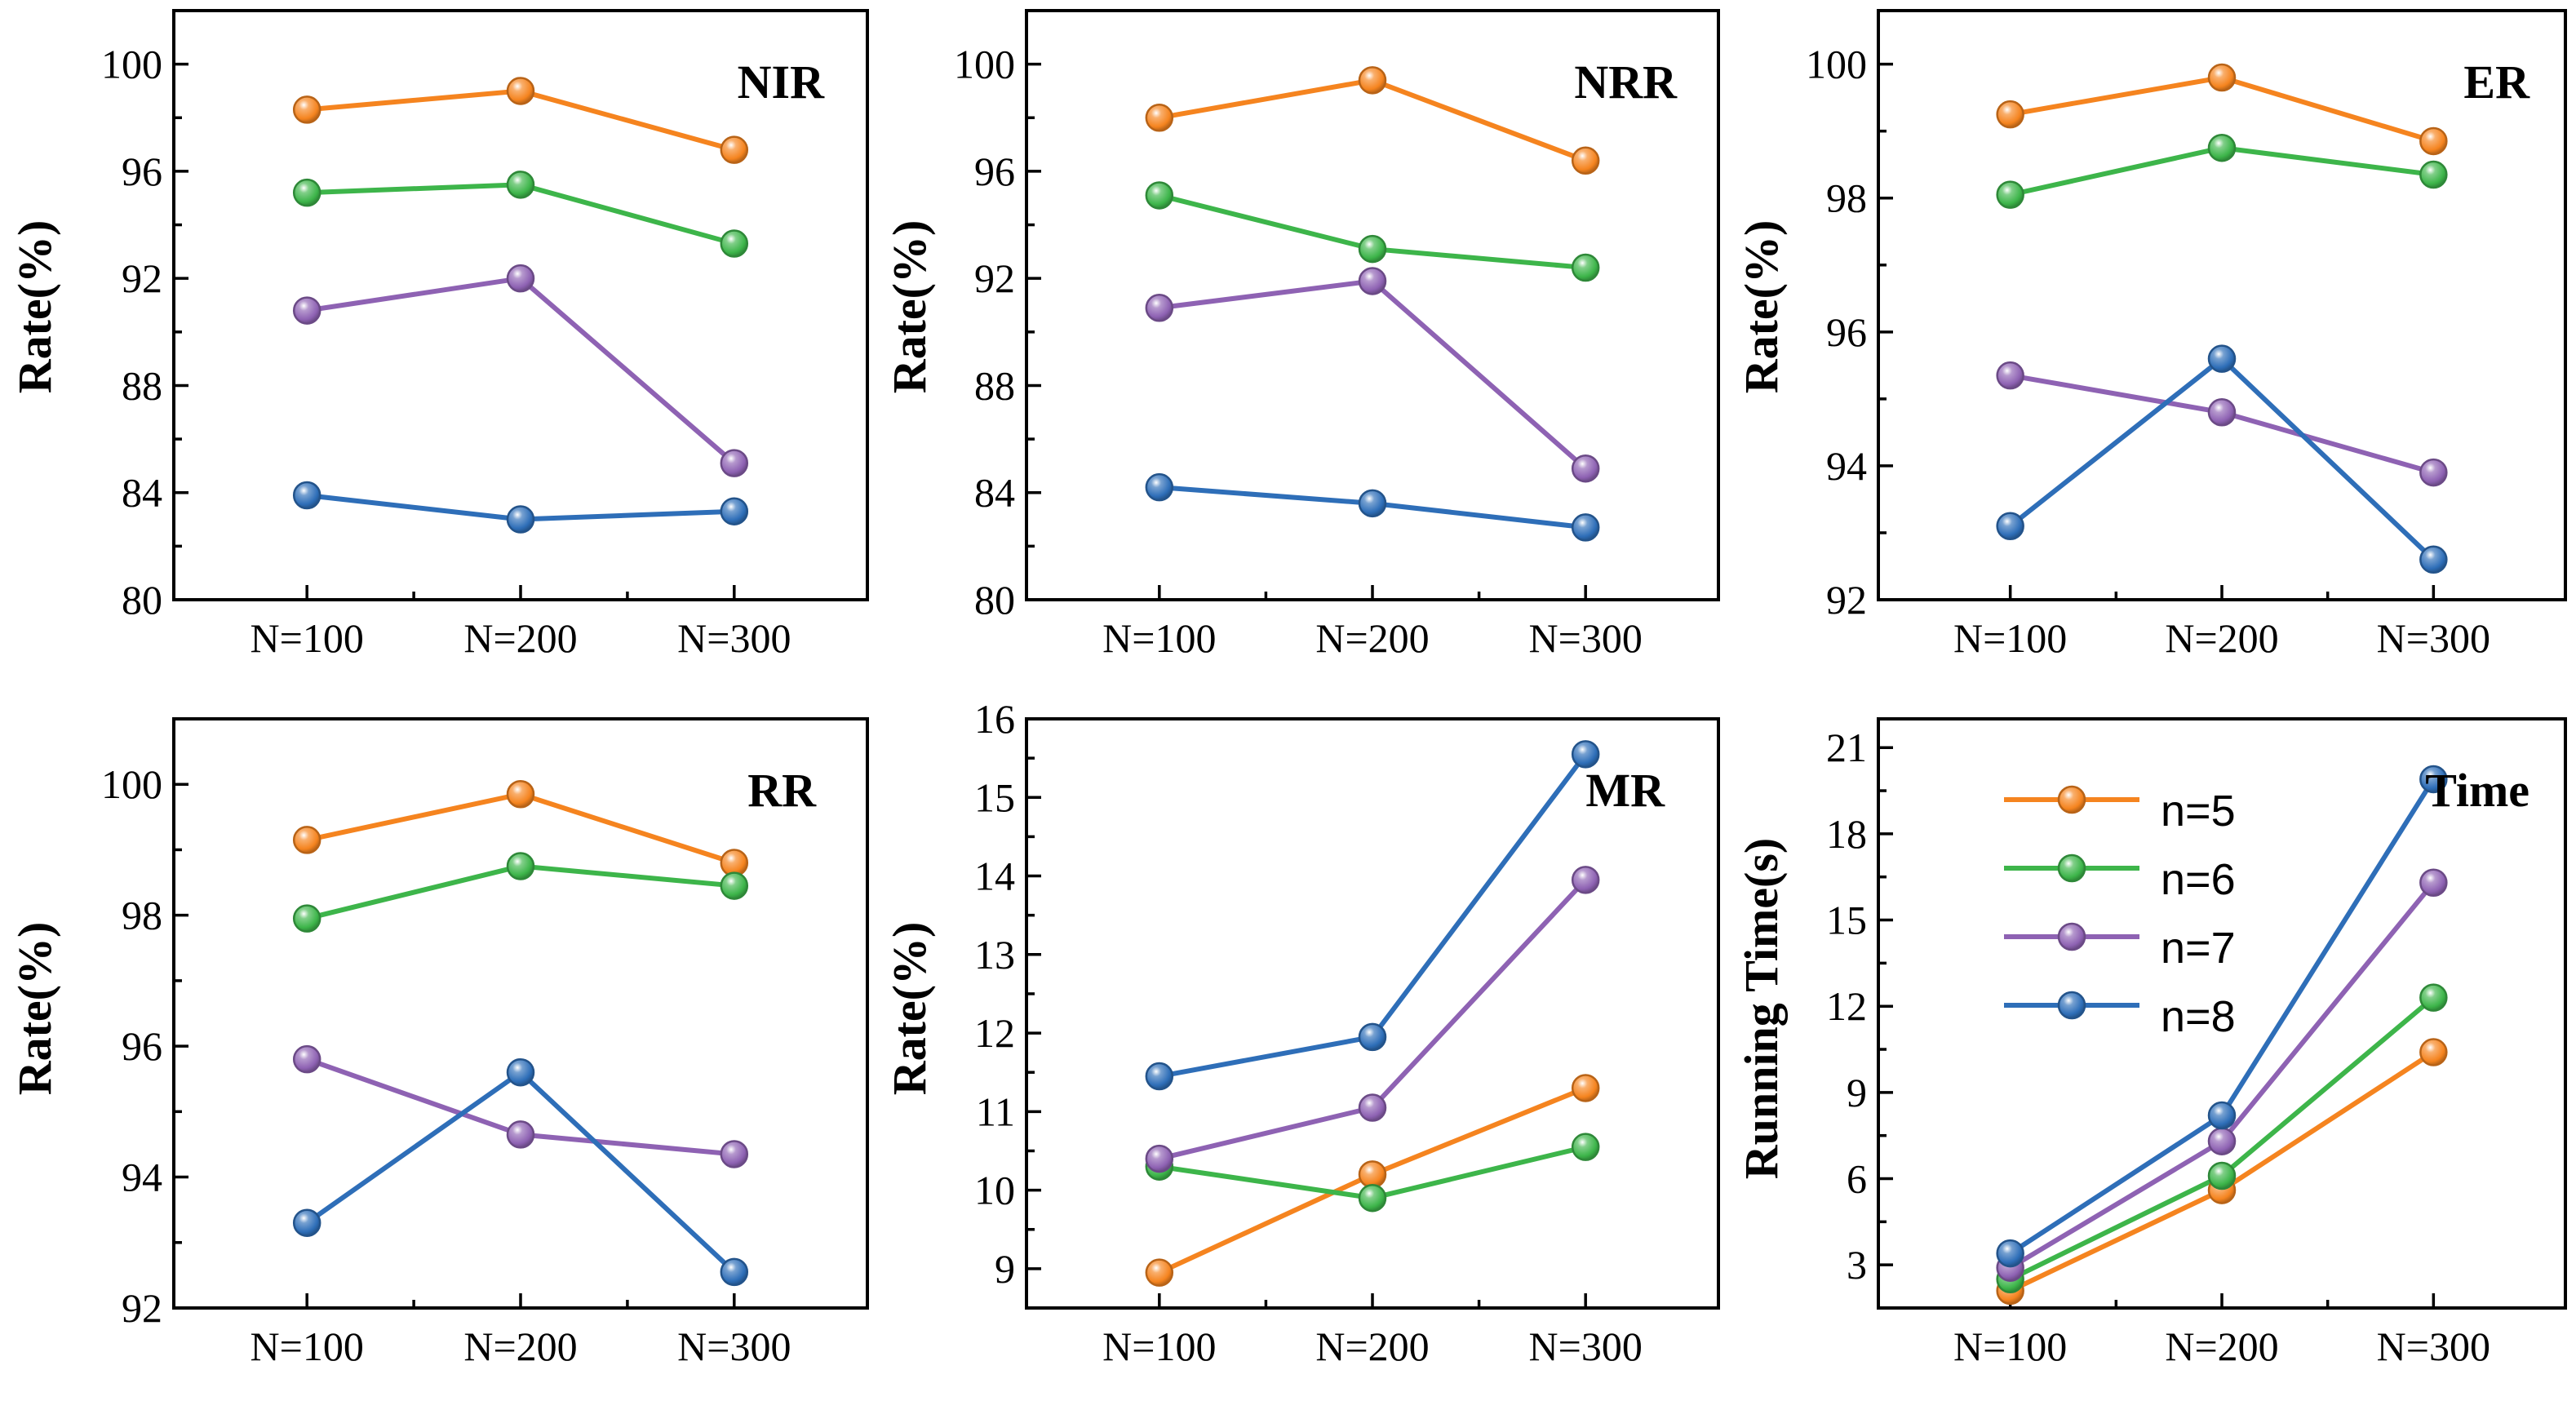 Image resolution: width=2576 pixels, height=1401 pixels. What do you see at coordinates (1625, 791) in the screenshot?
I see `panel-title: MR` at bounding box center [1625, 791].